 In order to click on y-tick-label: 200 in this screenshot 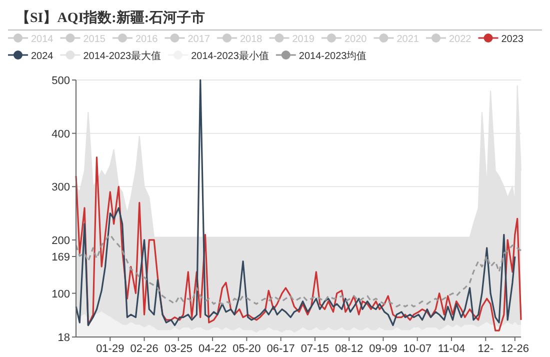, I will do `click(61, 240)`.